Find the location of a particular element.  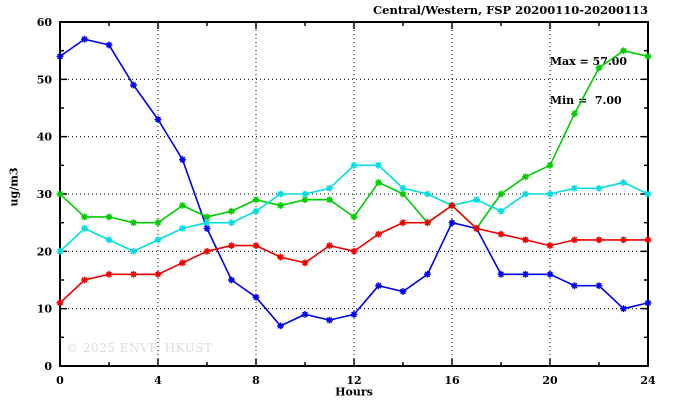

x-tick-label: 4 is located at coordinates (158, 380).